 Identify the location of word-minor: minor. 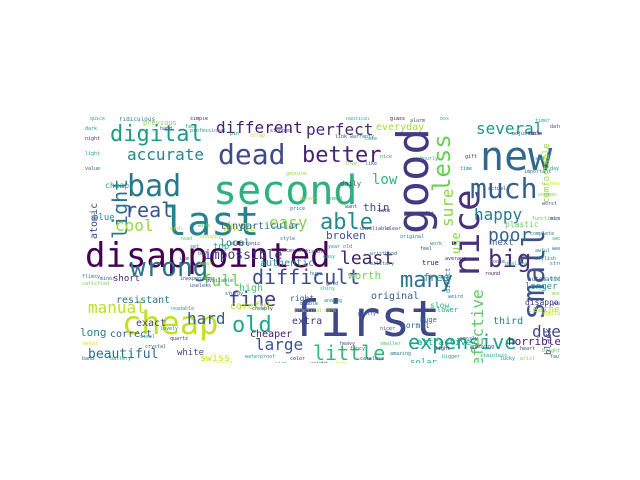
(108, 279).